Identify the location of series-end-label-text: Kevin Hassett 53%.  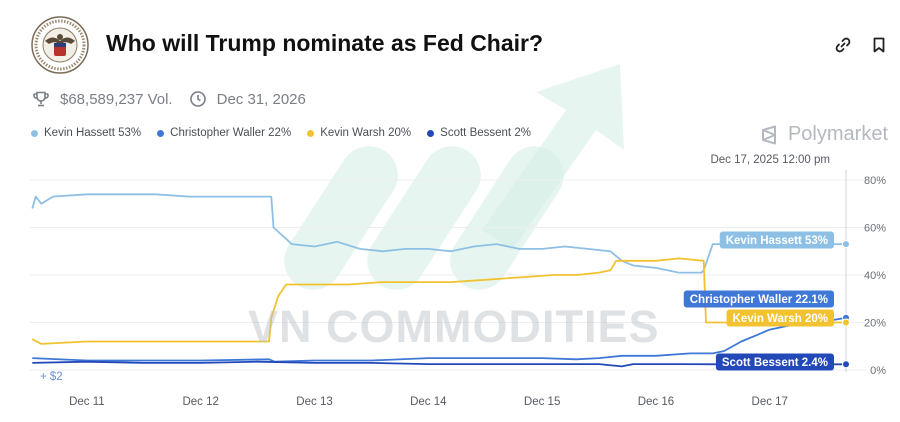
(777, 241).